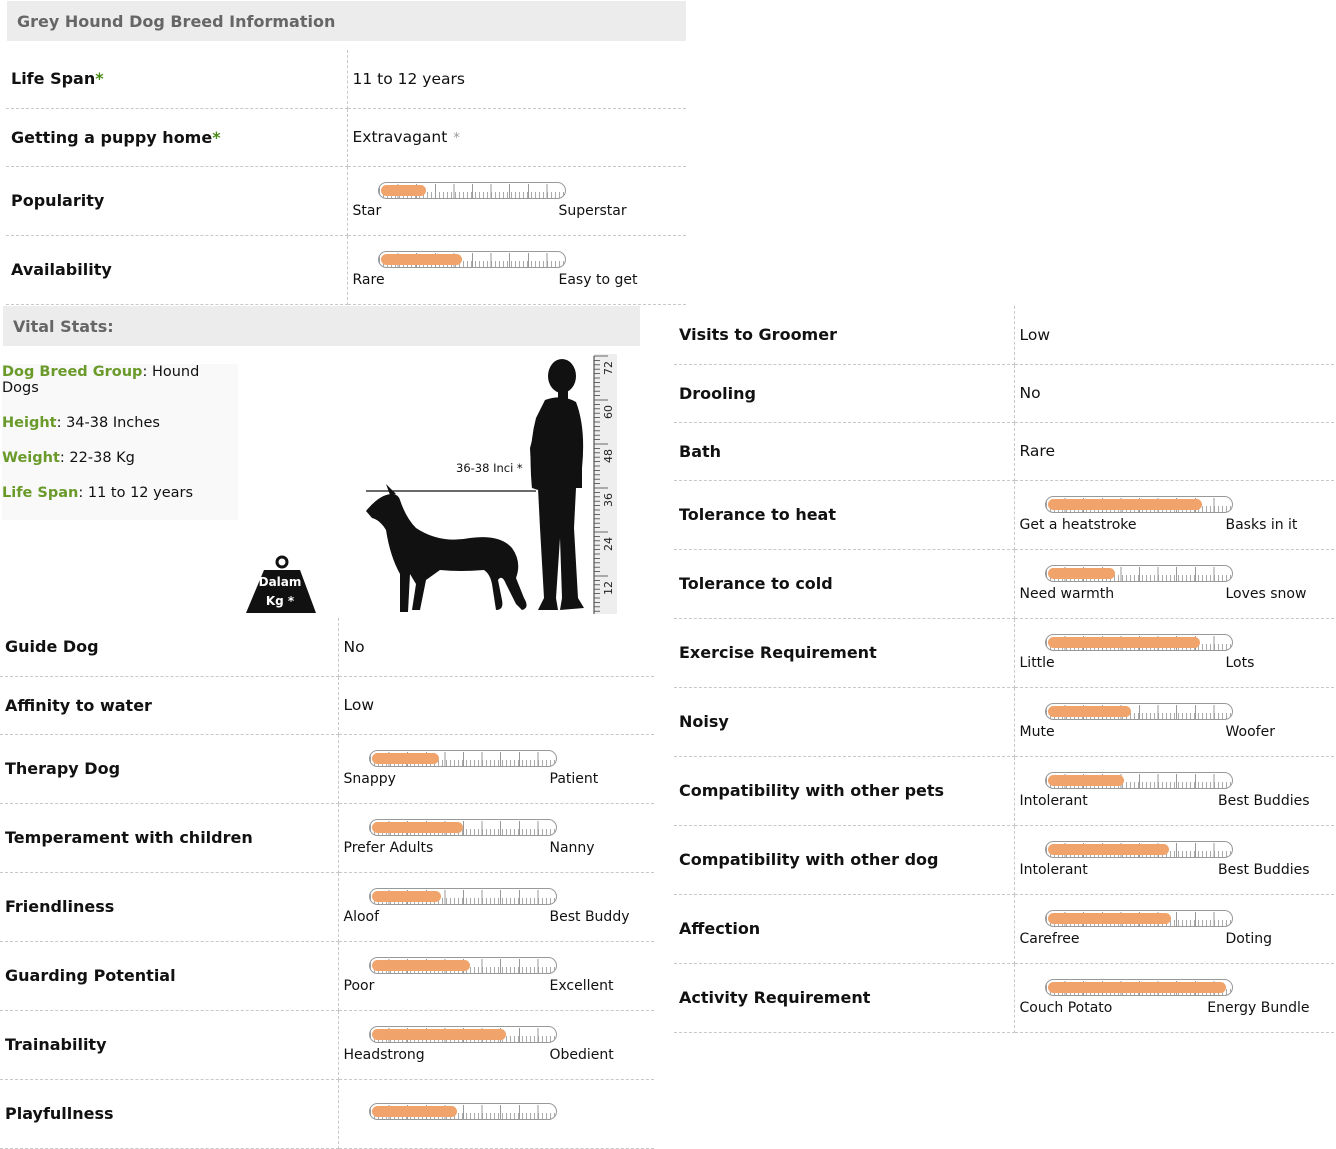 This screenshot has width=1336, height=1149. What do you see at coordinates (704, 721) in the screenshot?
I see `row-label-text: Noisy` at bounding box center [704, 721].